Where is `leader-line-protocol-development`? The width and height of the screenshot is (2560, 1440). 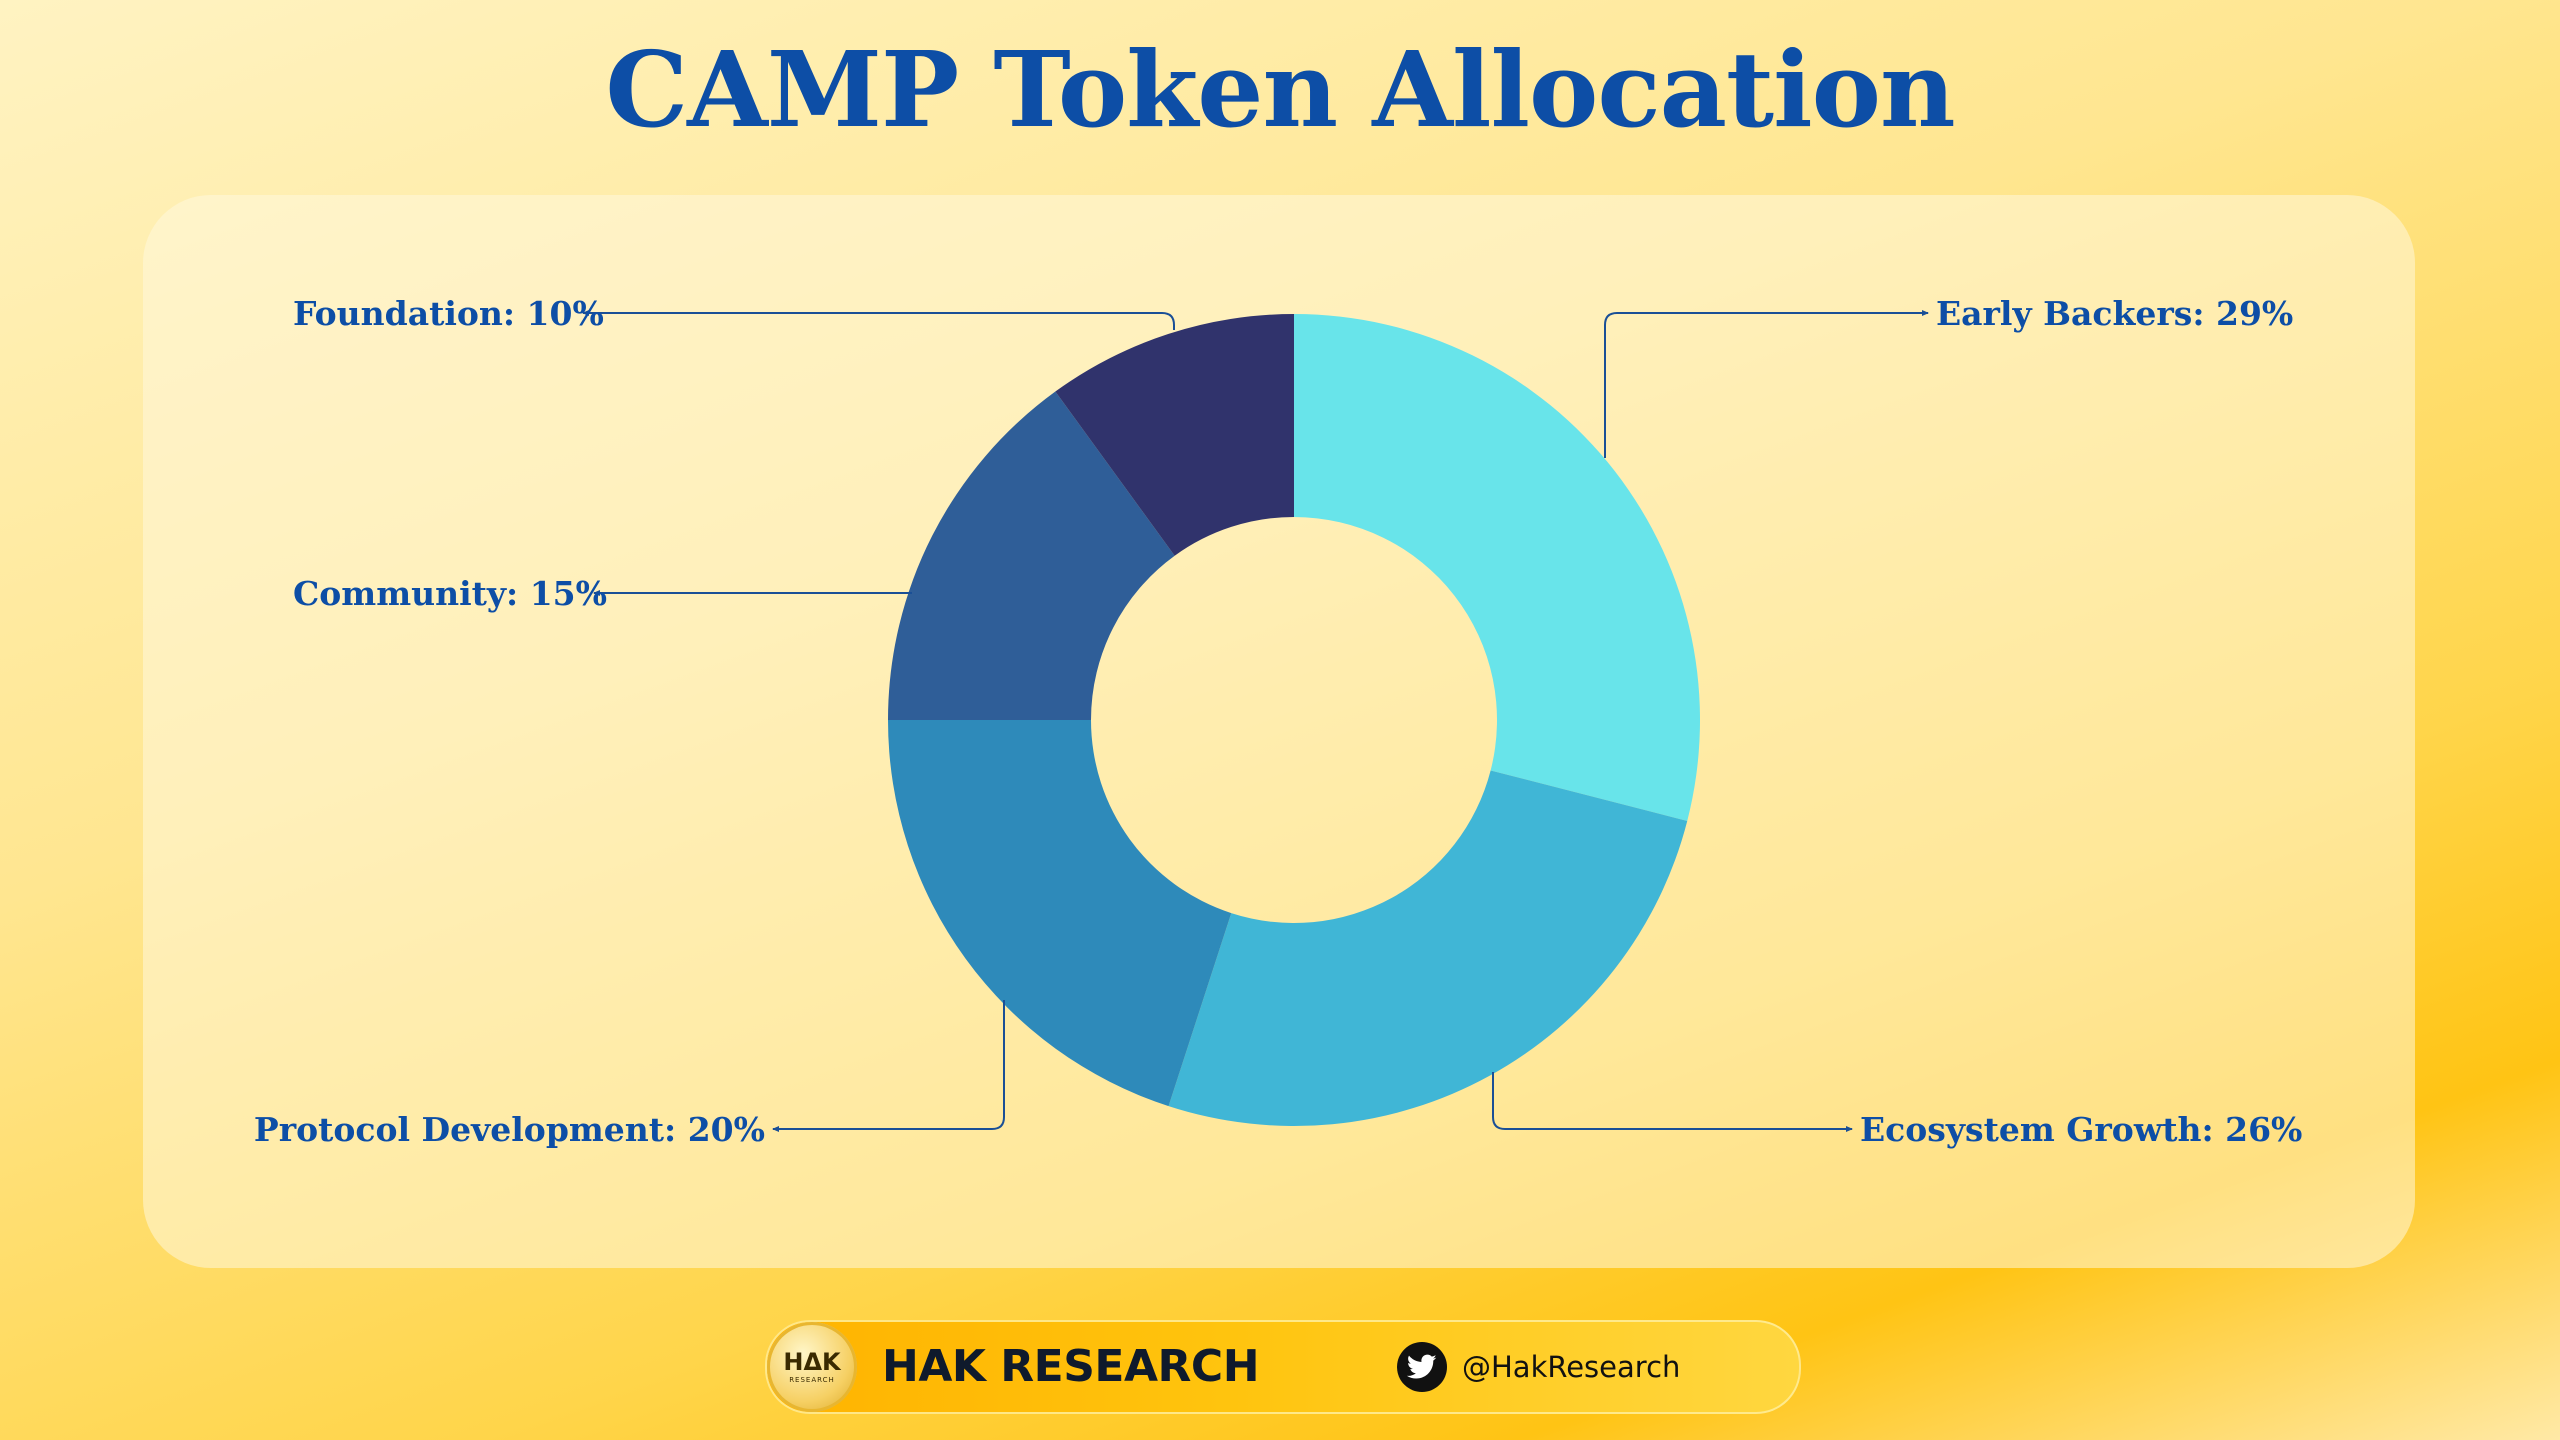
leader-line-protocol-development is located at coordinates (888, 1066).